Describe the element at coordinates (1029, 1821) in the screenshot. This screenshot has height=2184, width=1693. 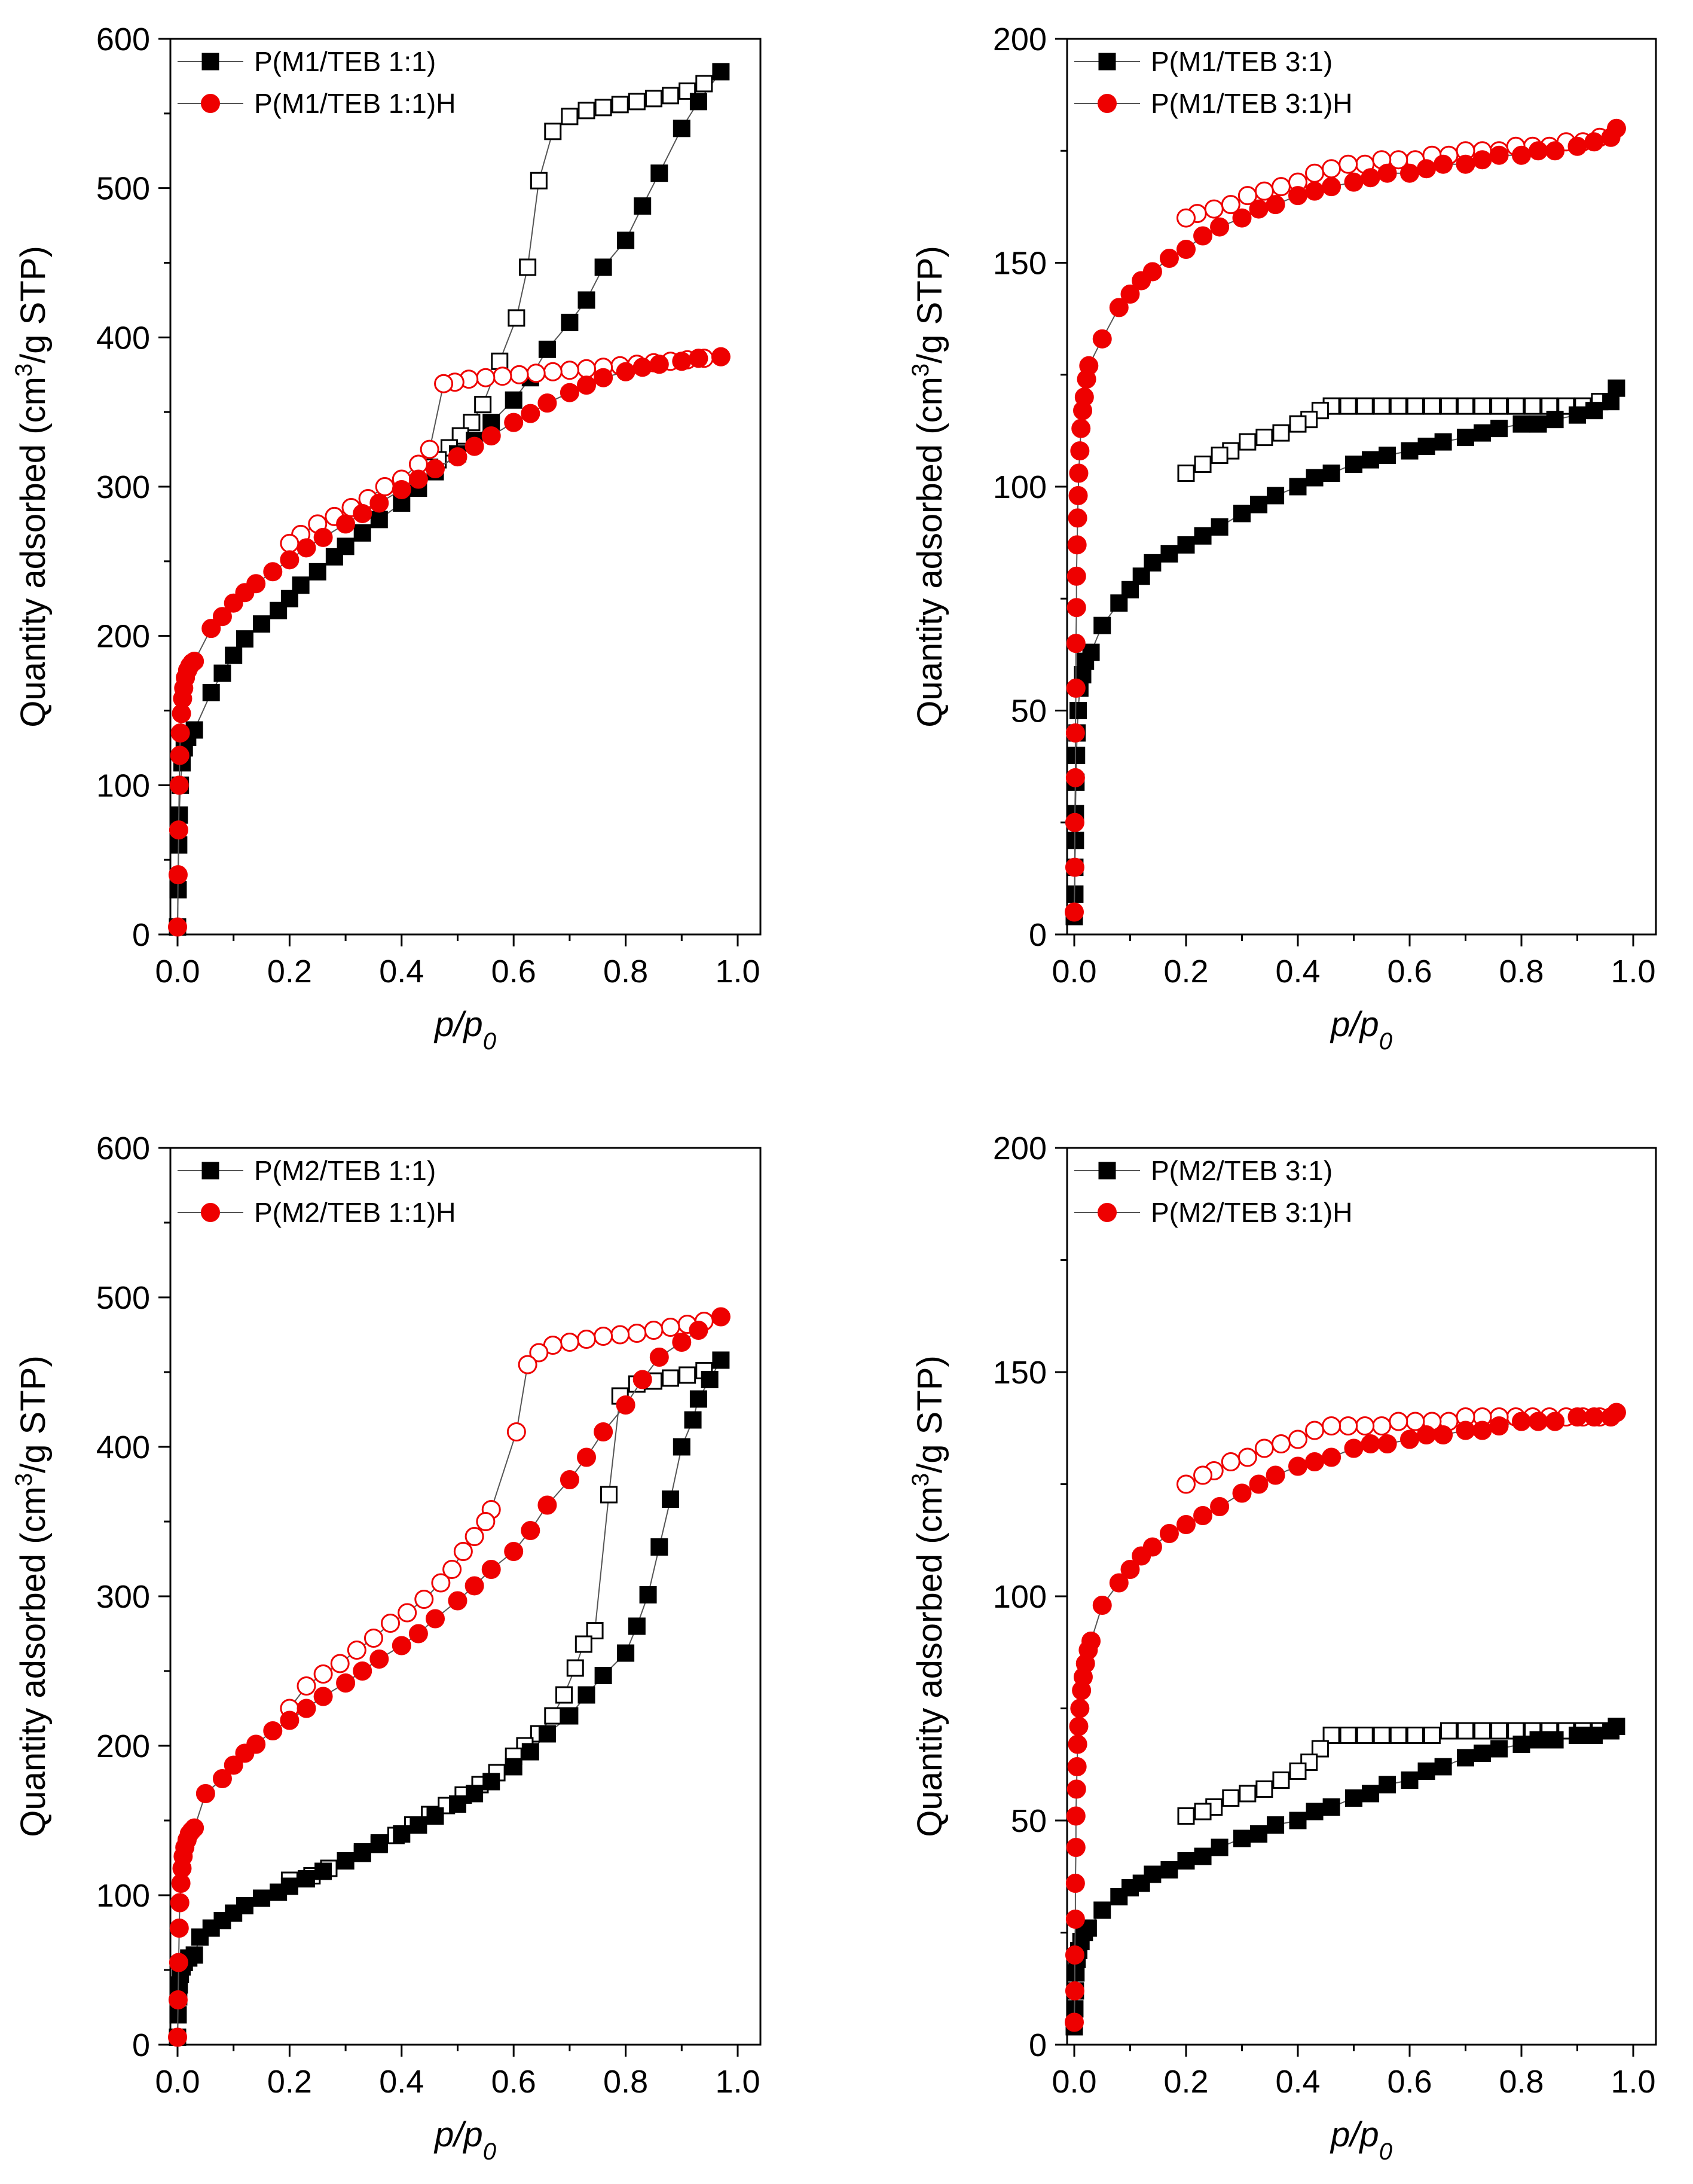
I see `y-tick-label: 50` at that location.